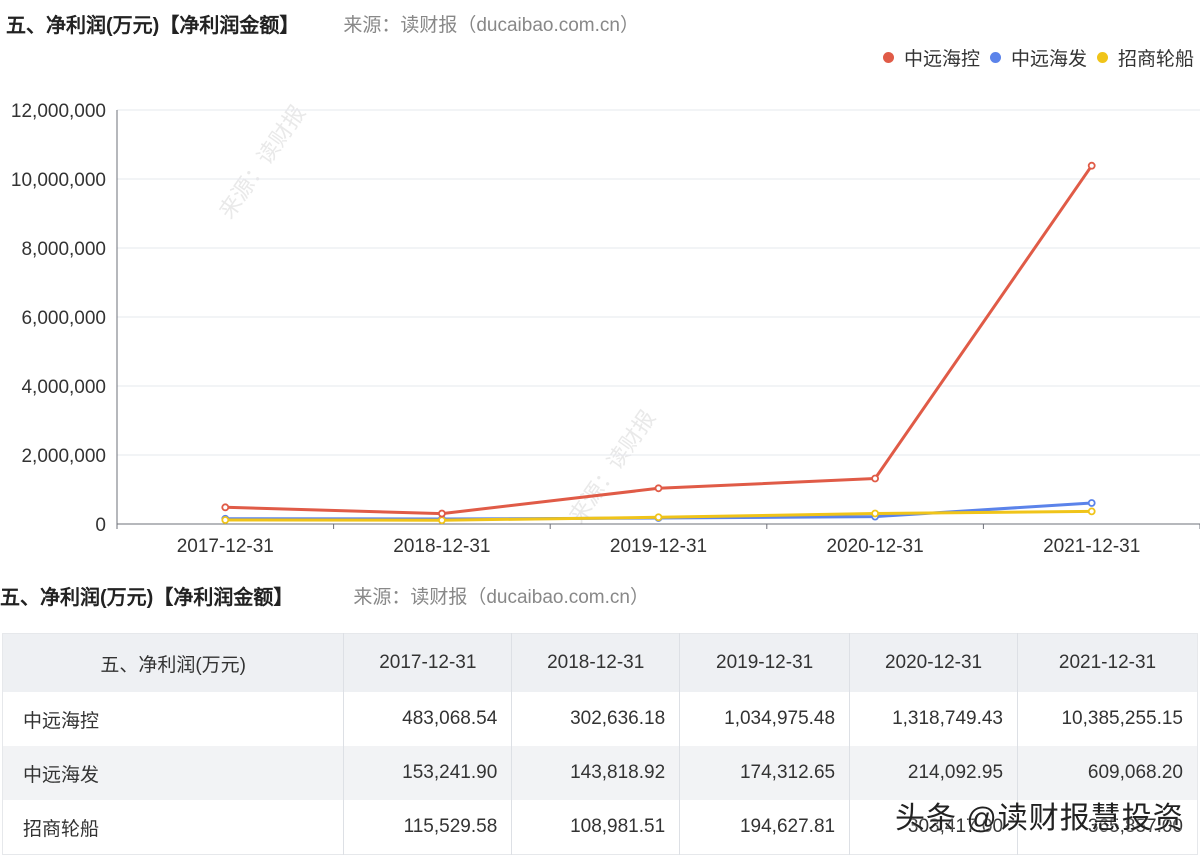  What do you see at coordinates (63, 249) in the screenshot?
I see `y-tick-label: 8,000,000` at bounding box center [63, 249].